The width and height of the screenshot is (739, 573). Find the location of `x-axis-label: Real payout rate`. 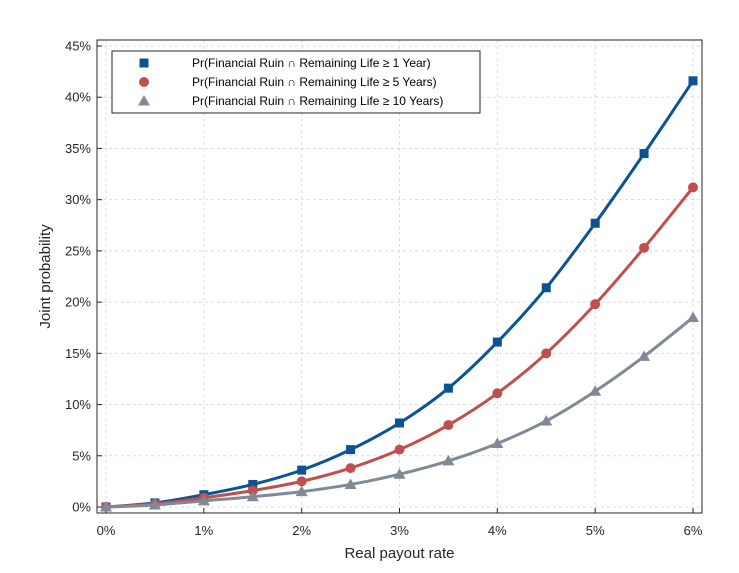

x-axis-label: Real payout rate is located at coordinates (399, 553).